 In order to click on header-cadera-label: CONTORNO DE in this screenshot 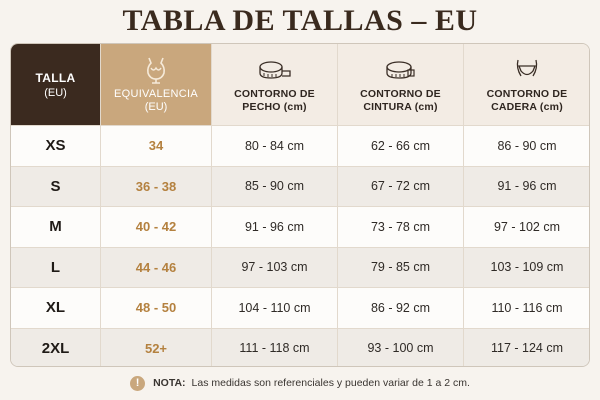, I will do `click(527, 93)`.